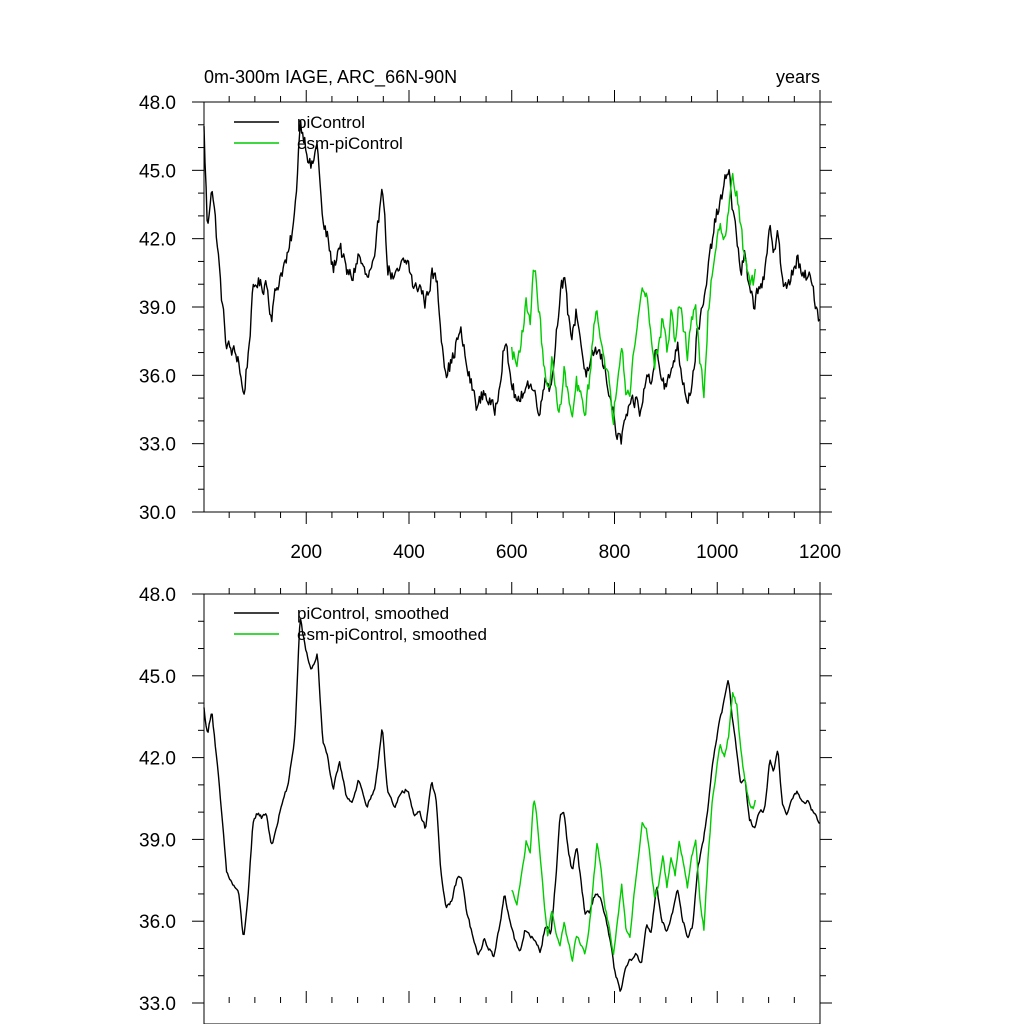 This screenshot has width=1024, height=1024. Describe the element at coordinates (306, 552) in the screenshot. I see `top-xtick-label: 200` at that location.